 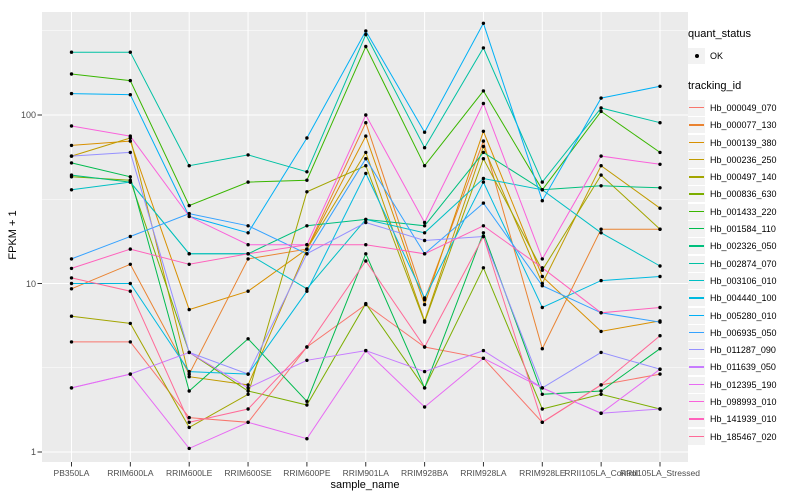 I want to click on x-tick-label: RRII105LA_Control, so click(x=601, y=473).